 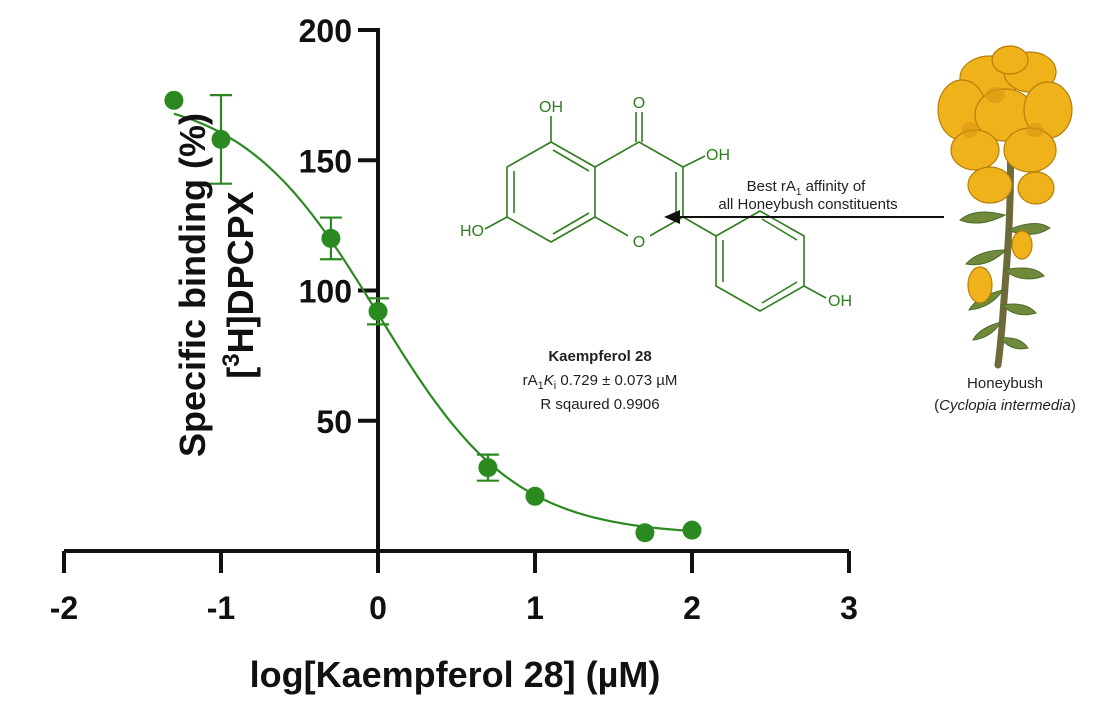 What do you see at coordinates (639, 103) in the screenshot?
I see `label-o-carbonyl: O` at bounding box center [639, 103].